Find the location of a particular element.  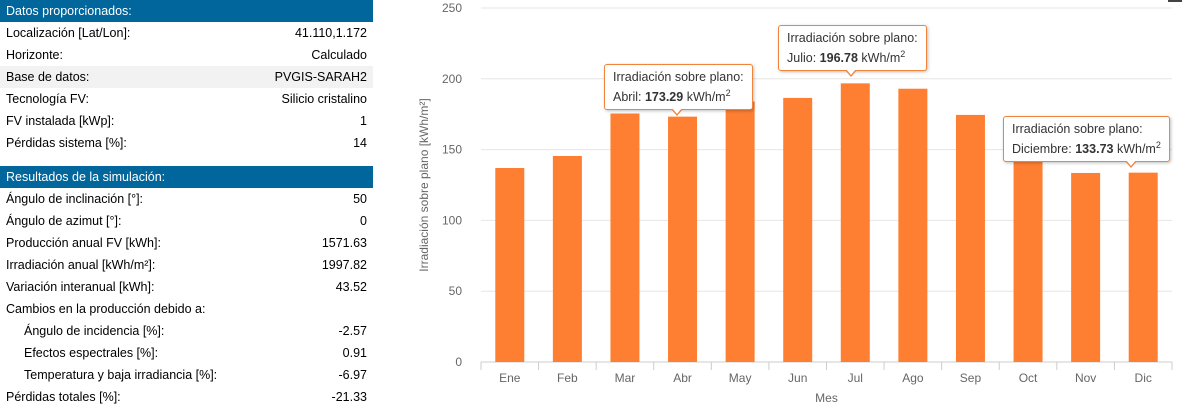

row-label: Ángulo de incidencia [%]: is located at coordinates (94, 331).